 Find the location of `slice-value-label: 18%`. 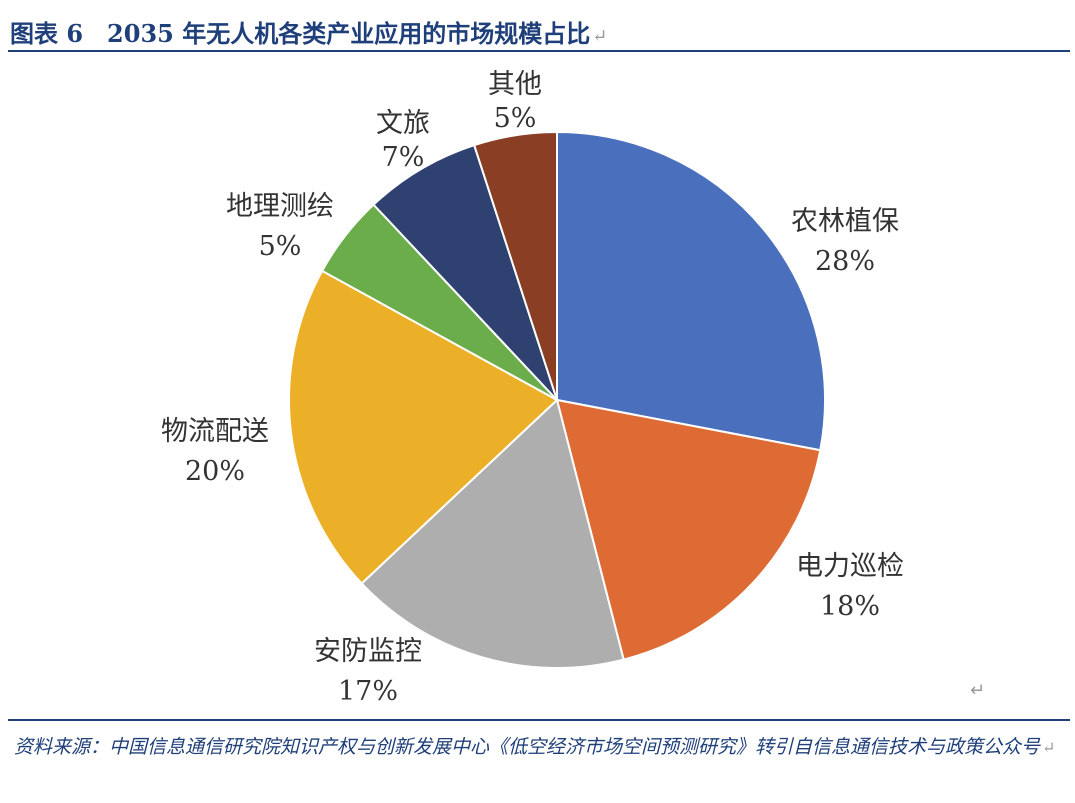

slice-value-label: 18% is located at coordinates (850, 606).